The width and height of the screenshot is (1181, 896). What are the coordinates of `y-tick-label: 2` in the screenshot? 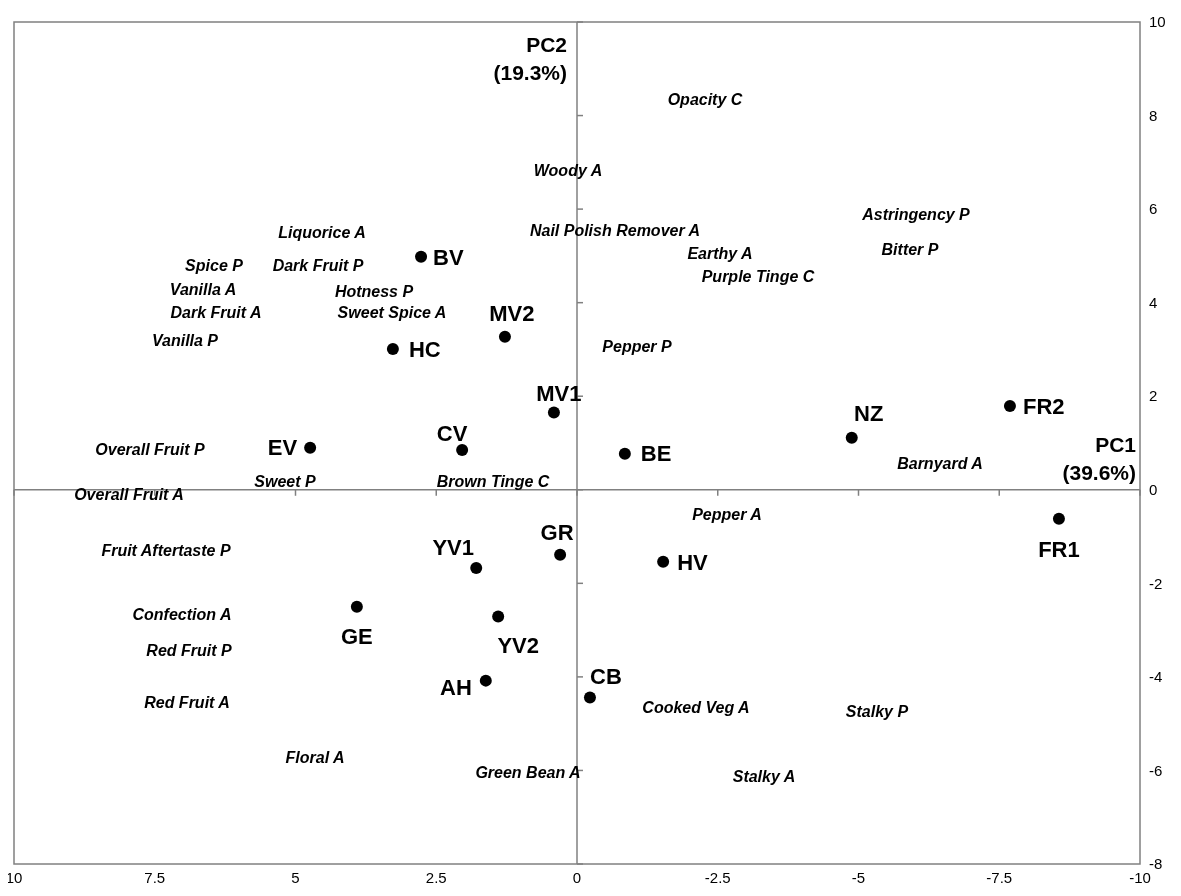 It's located at (1153, 396).